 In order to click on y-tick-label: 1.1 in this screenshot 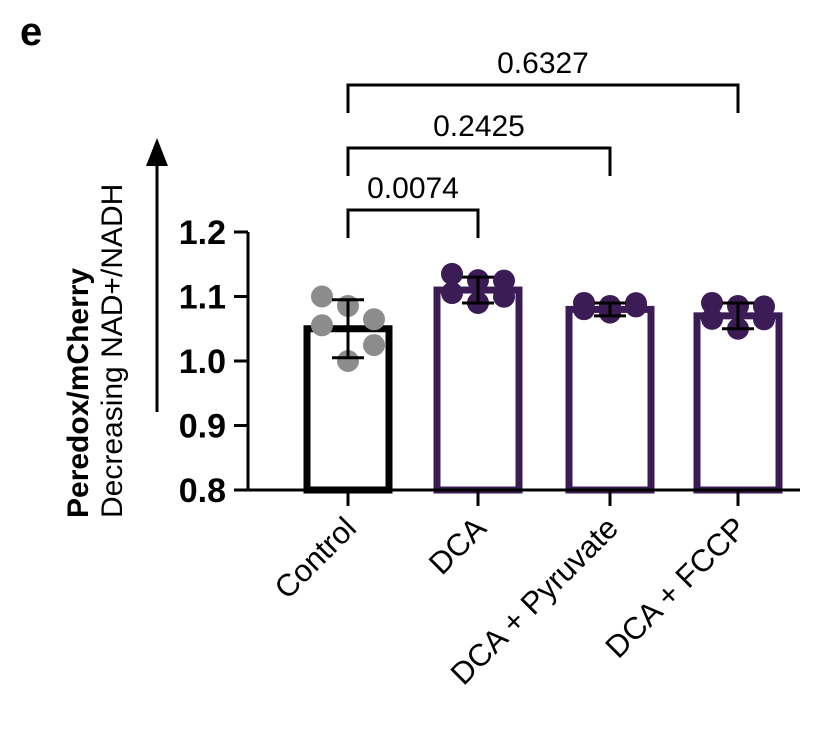, I will do `click(202, 298)`.